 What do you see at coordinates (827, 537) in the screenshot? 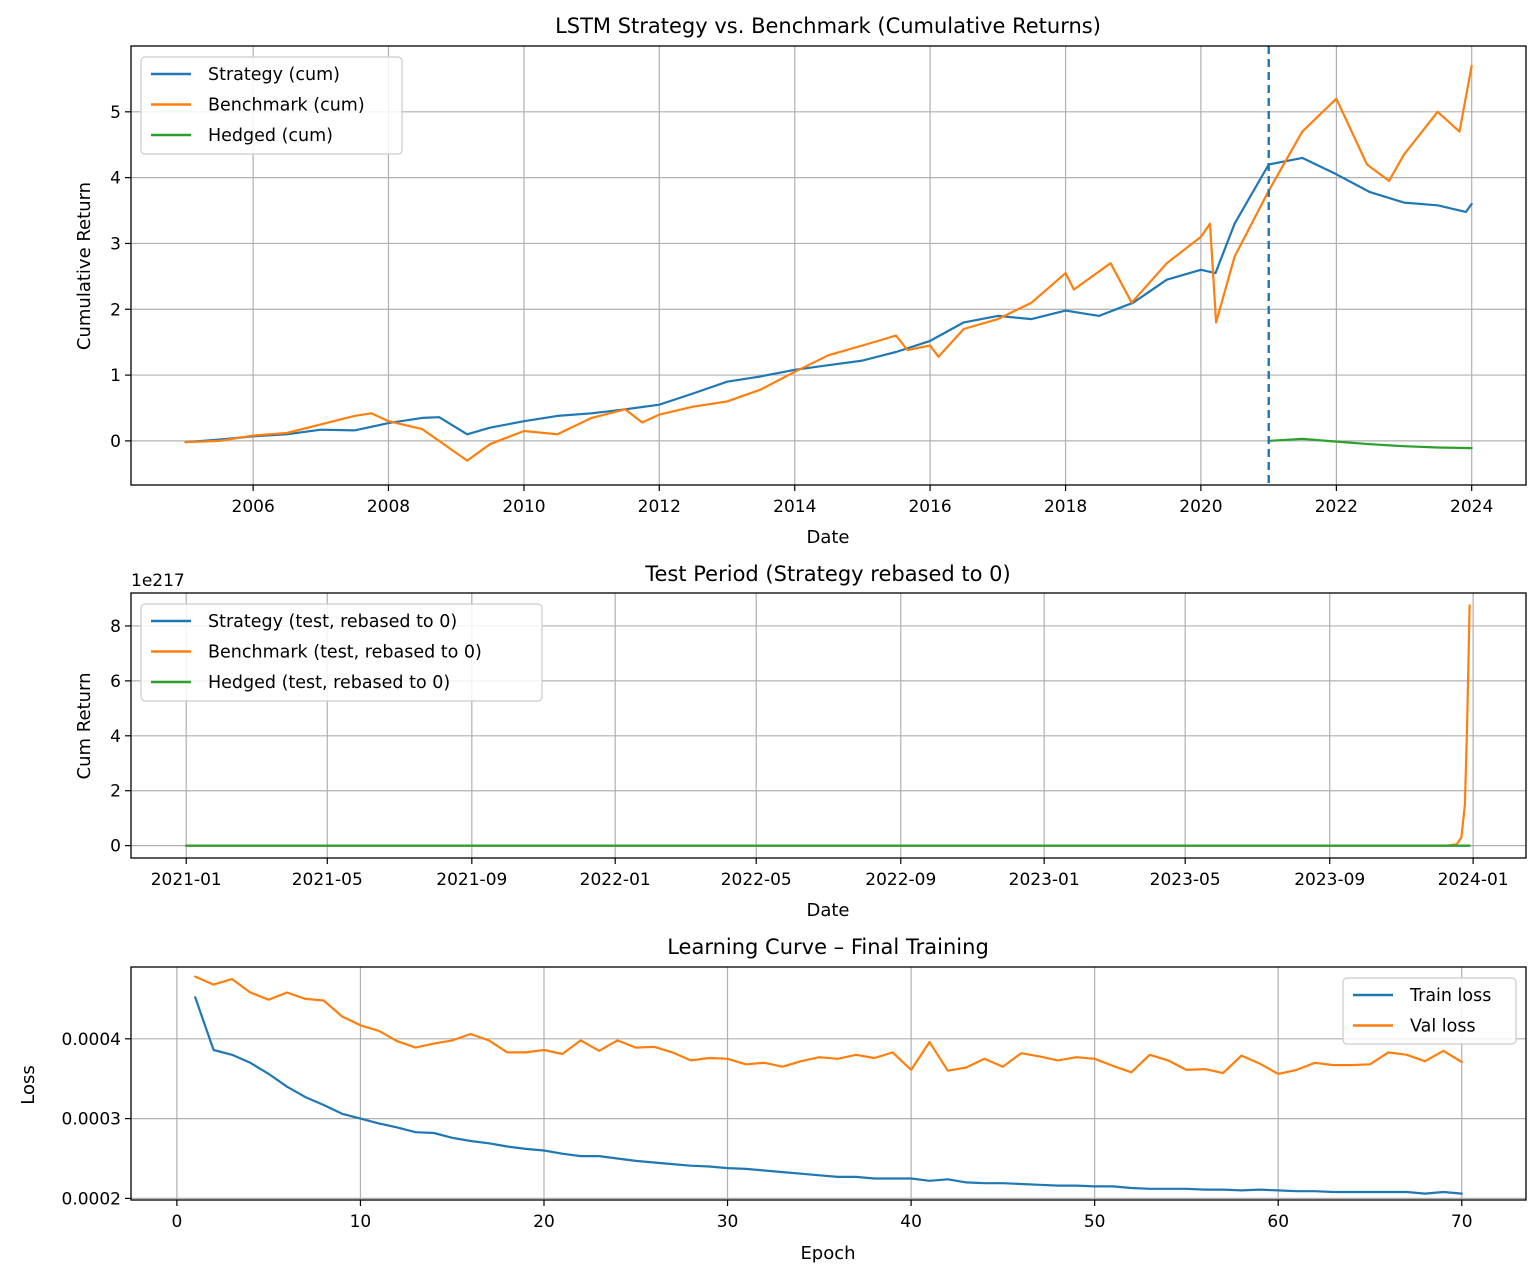
I see `panel1-x-label: Date` at bounding box center [827, 537].